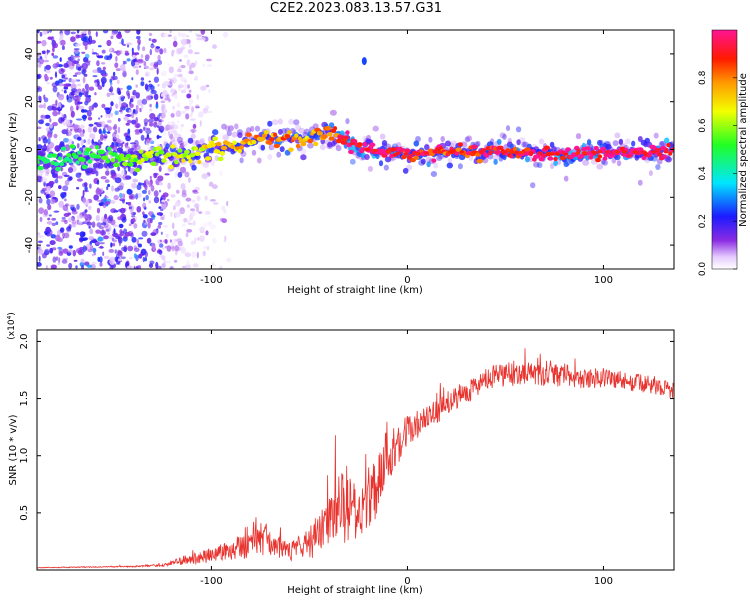  What do you see at coordinates (703, 221) in the screenshot?
I see `colorbar-tick-label: 0.2` at bounding box center [703, 221].